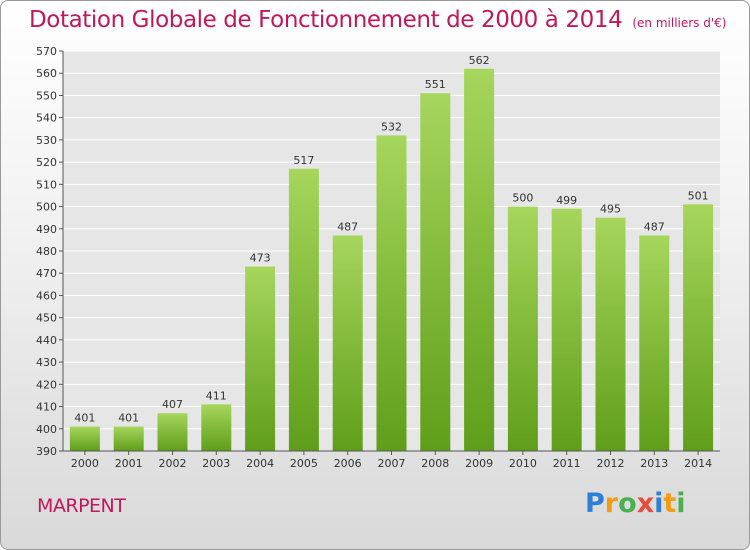 The width and height of the screenshot is (750, 550). What do you see at coordinates (46, 407) in the screenshot?
I see `y-tick-label: 410` at bounding box center [46, 407].